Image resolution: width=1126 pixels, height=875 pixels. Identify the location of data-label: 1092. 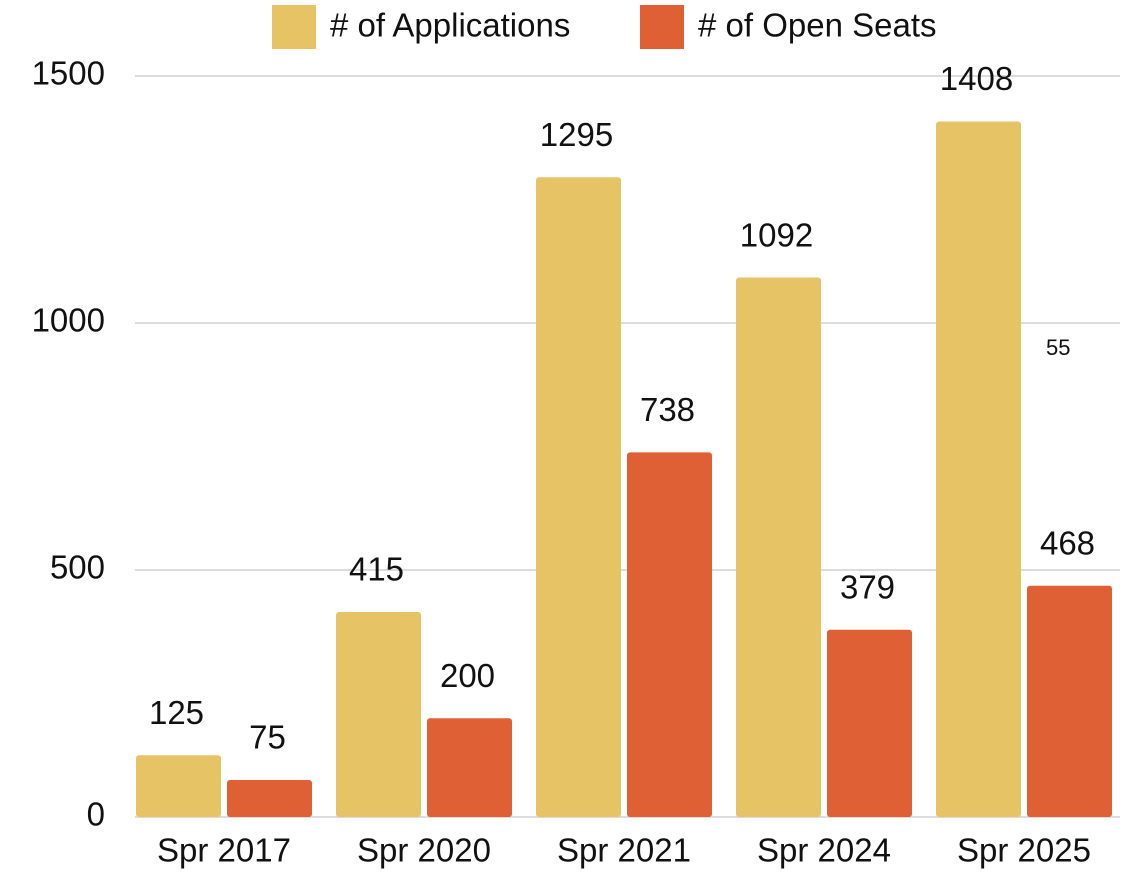
(776, 234).